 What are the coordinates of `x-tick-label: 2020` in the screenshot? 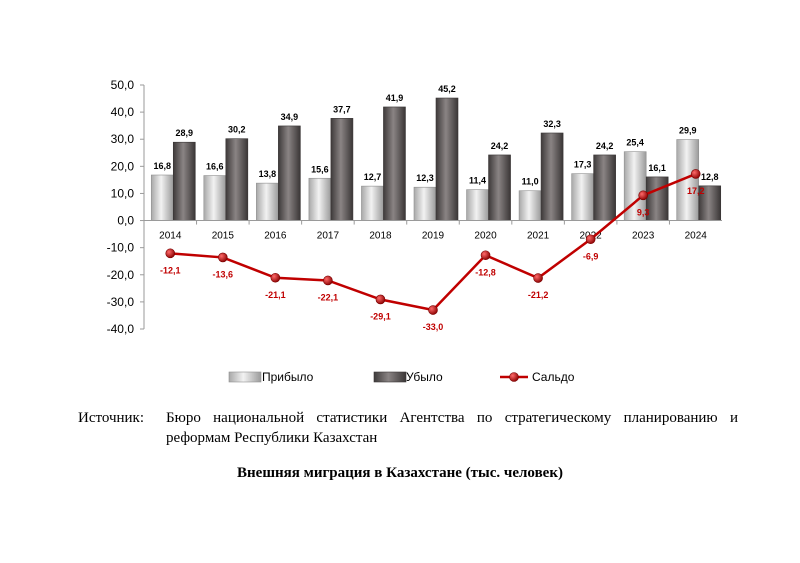 It's located at (485, 236).